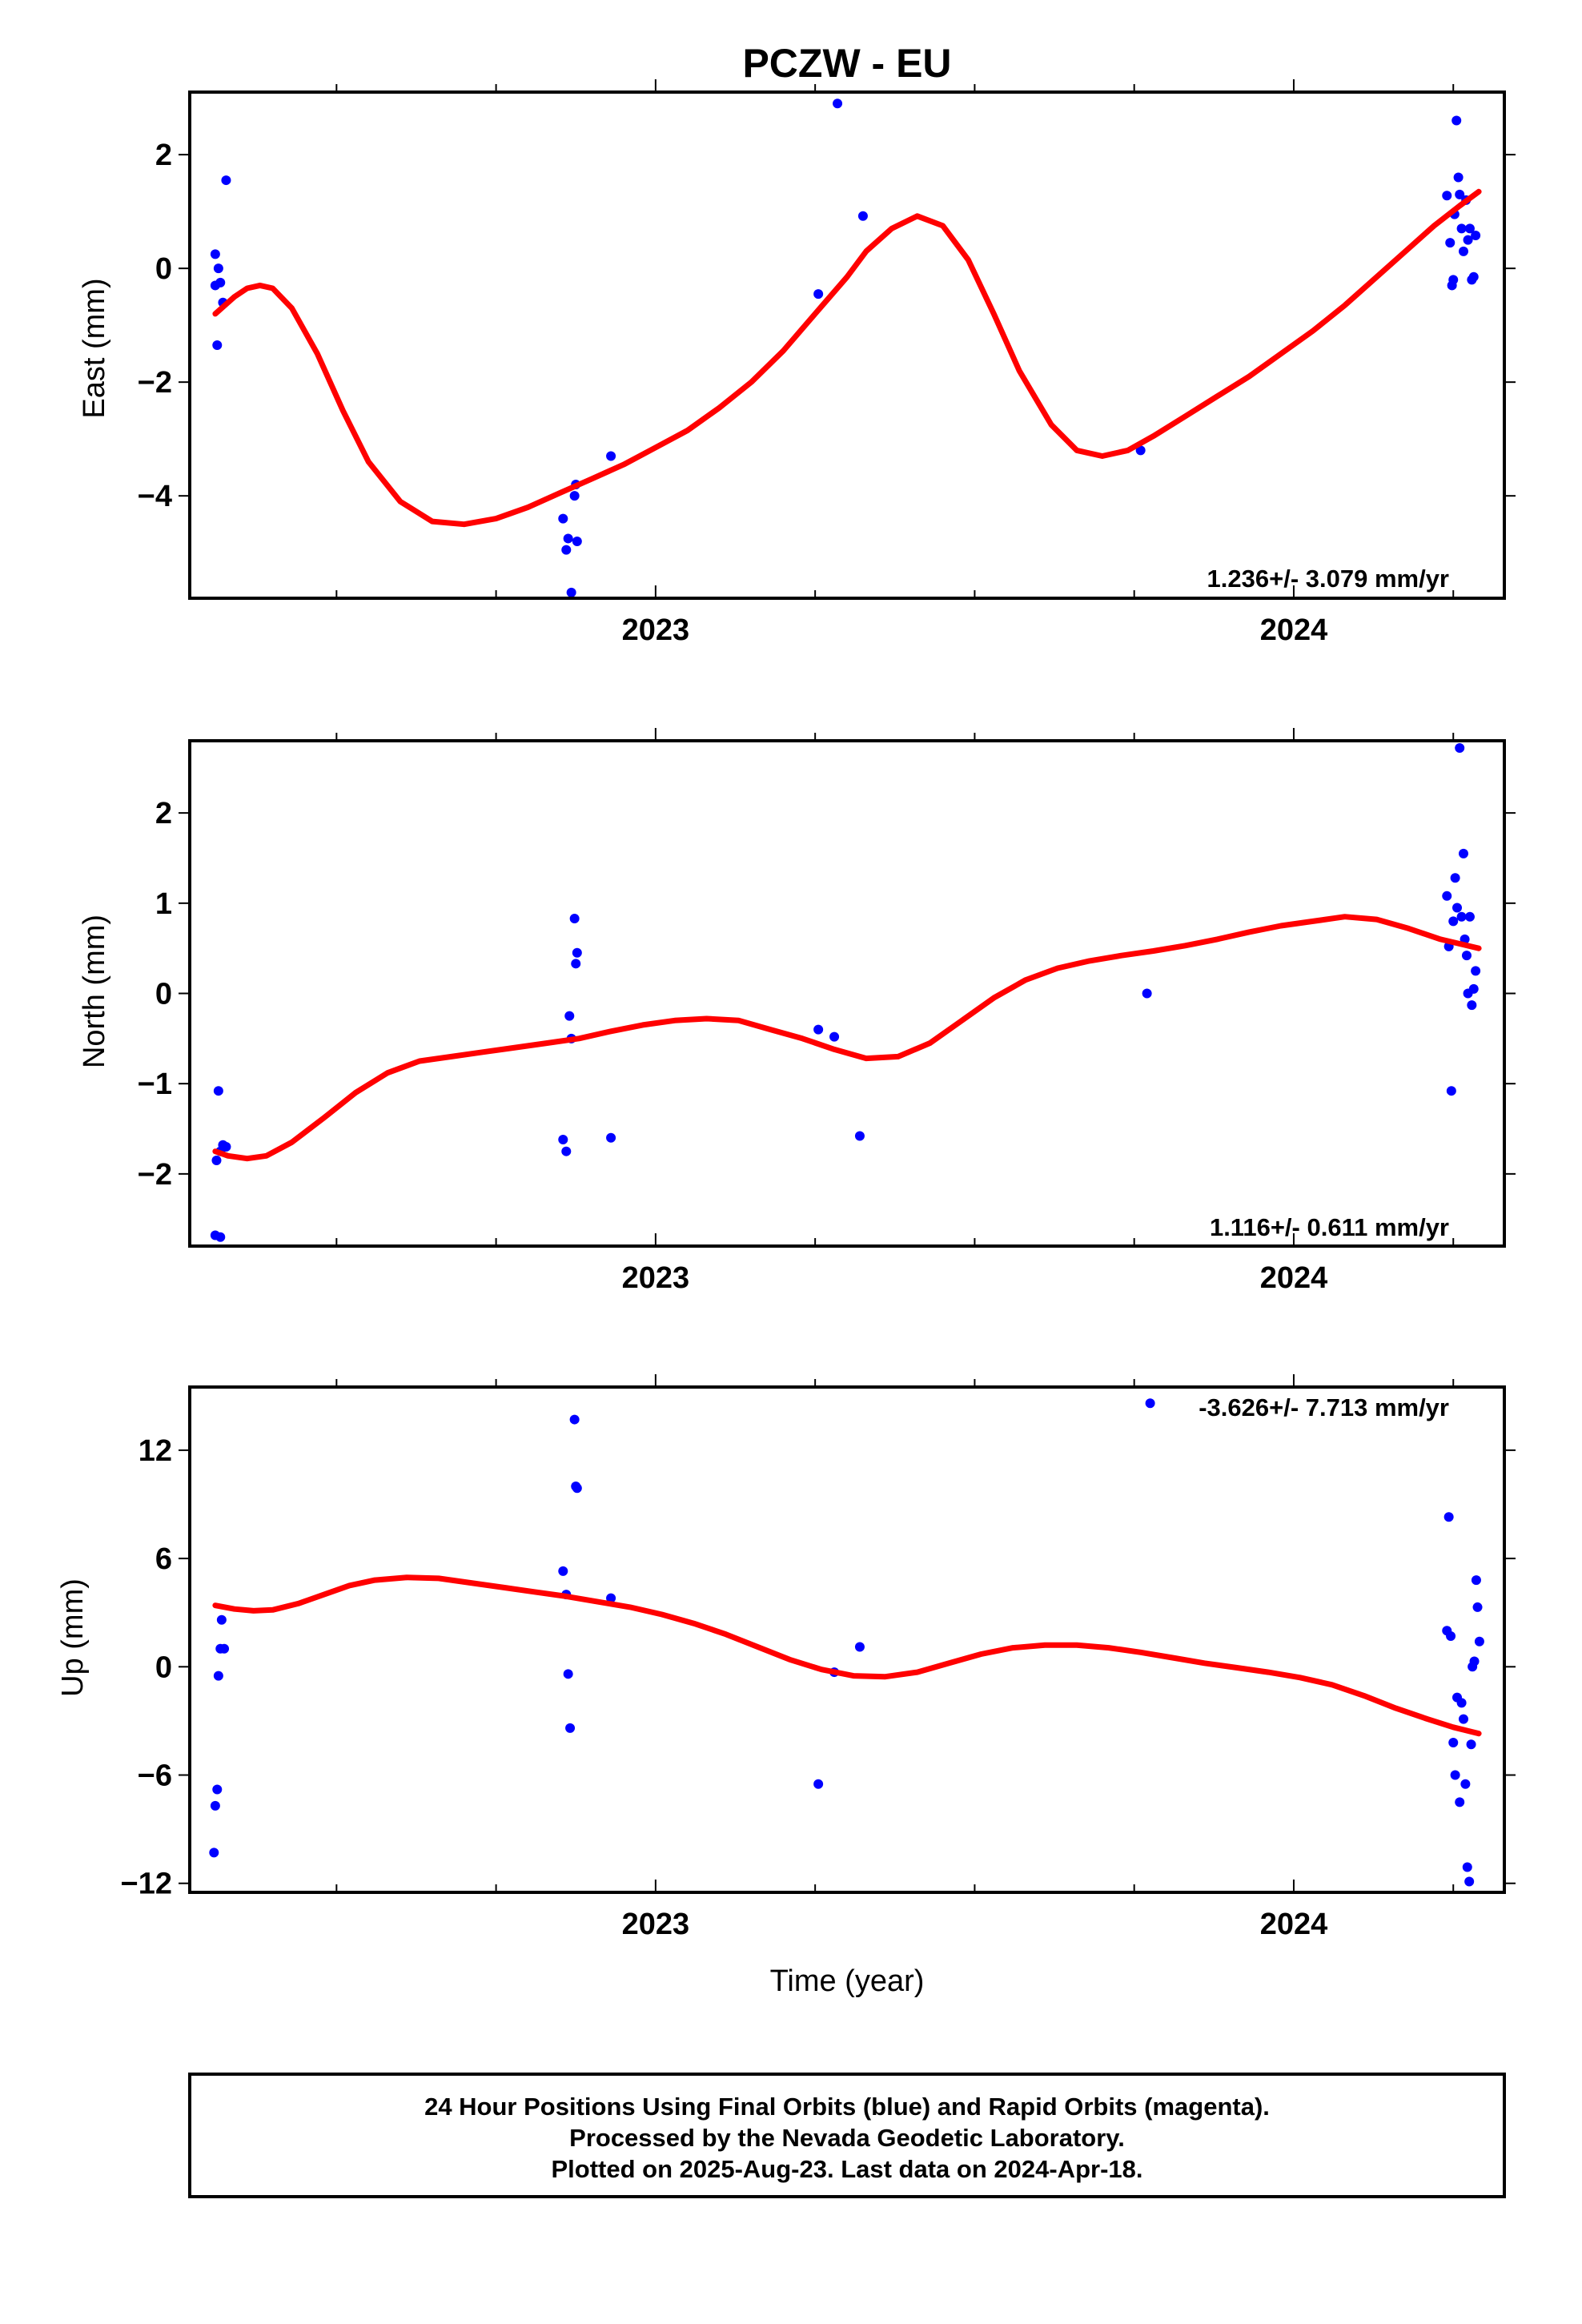 The height and width of the screenshot is (2324, 1582). I want to click on east-rate-label: 1.236+/- 3.079 mm/yr, so click(1328, 579).